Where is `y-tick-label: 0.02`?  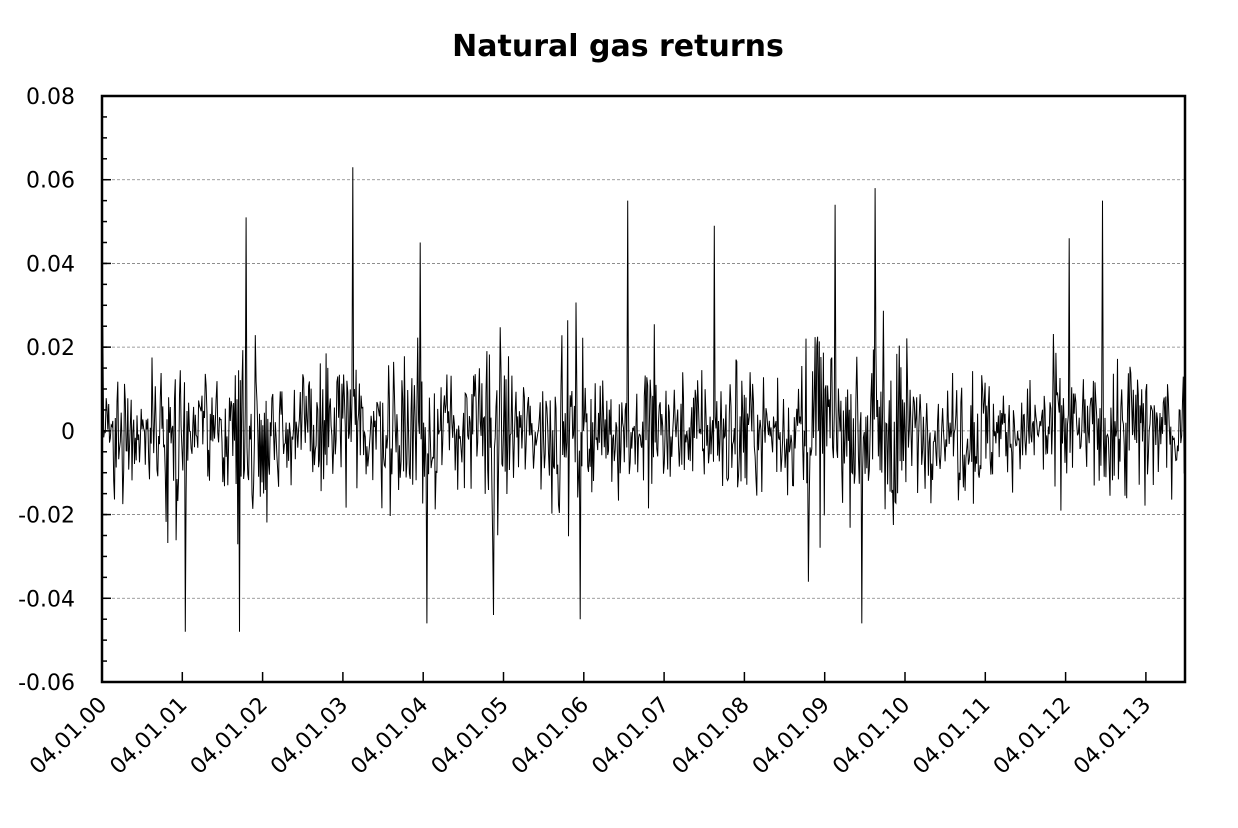
y-tick-label: 0.02 is located at coordinates (50, 348).